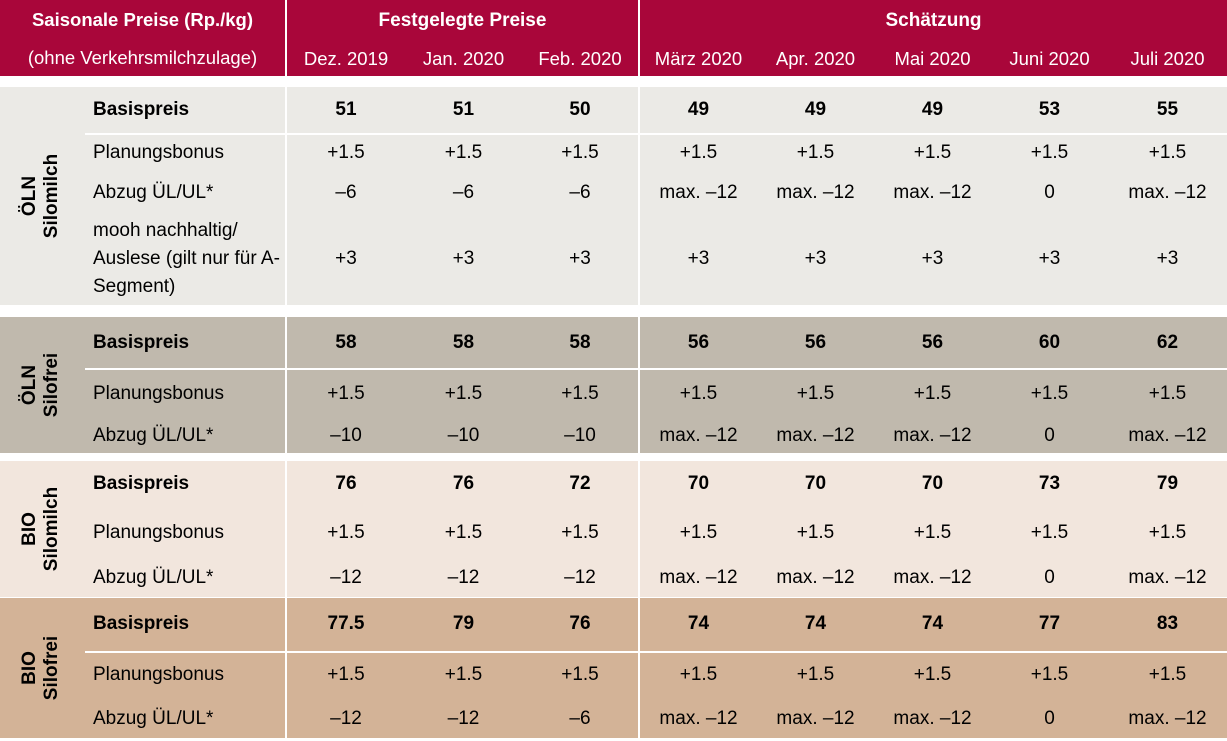 The height and width of the screenshot is (741, 1227). I want to click on month-header: März 2020, so click(698, 59).